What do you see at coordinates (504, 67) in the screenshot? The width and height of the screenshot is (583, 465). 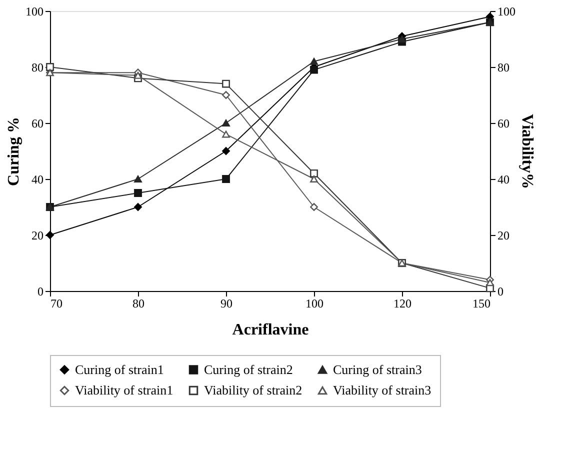 I see `y2-tick-label: 80` at bounding box center [504, 67].